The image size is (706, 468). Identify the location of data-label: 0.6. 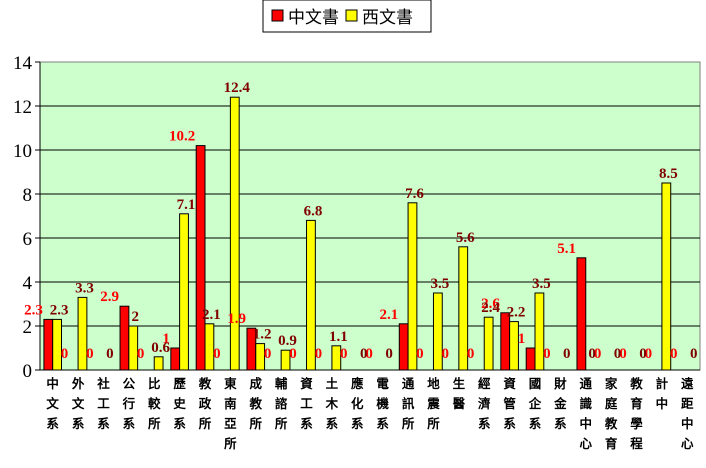
(160, 348).